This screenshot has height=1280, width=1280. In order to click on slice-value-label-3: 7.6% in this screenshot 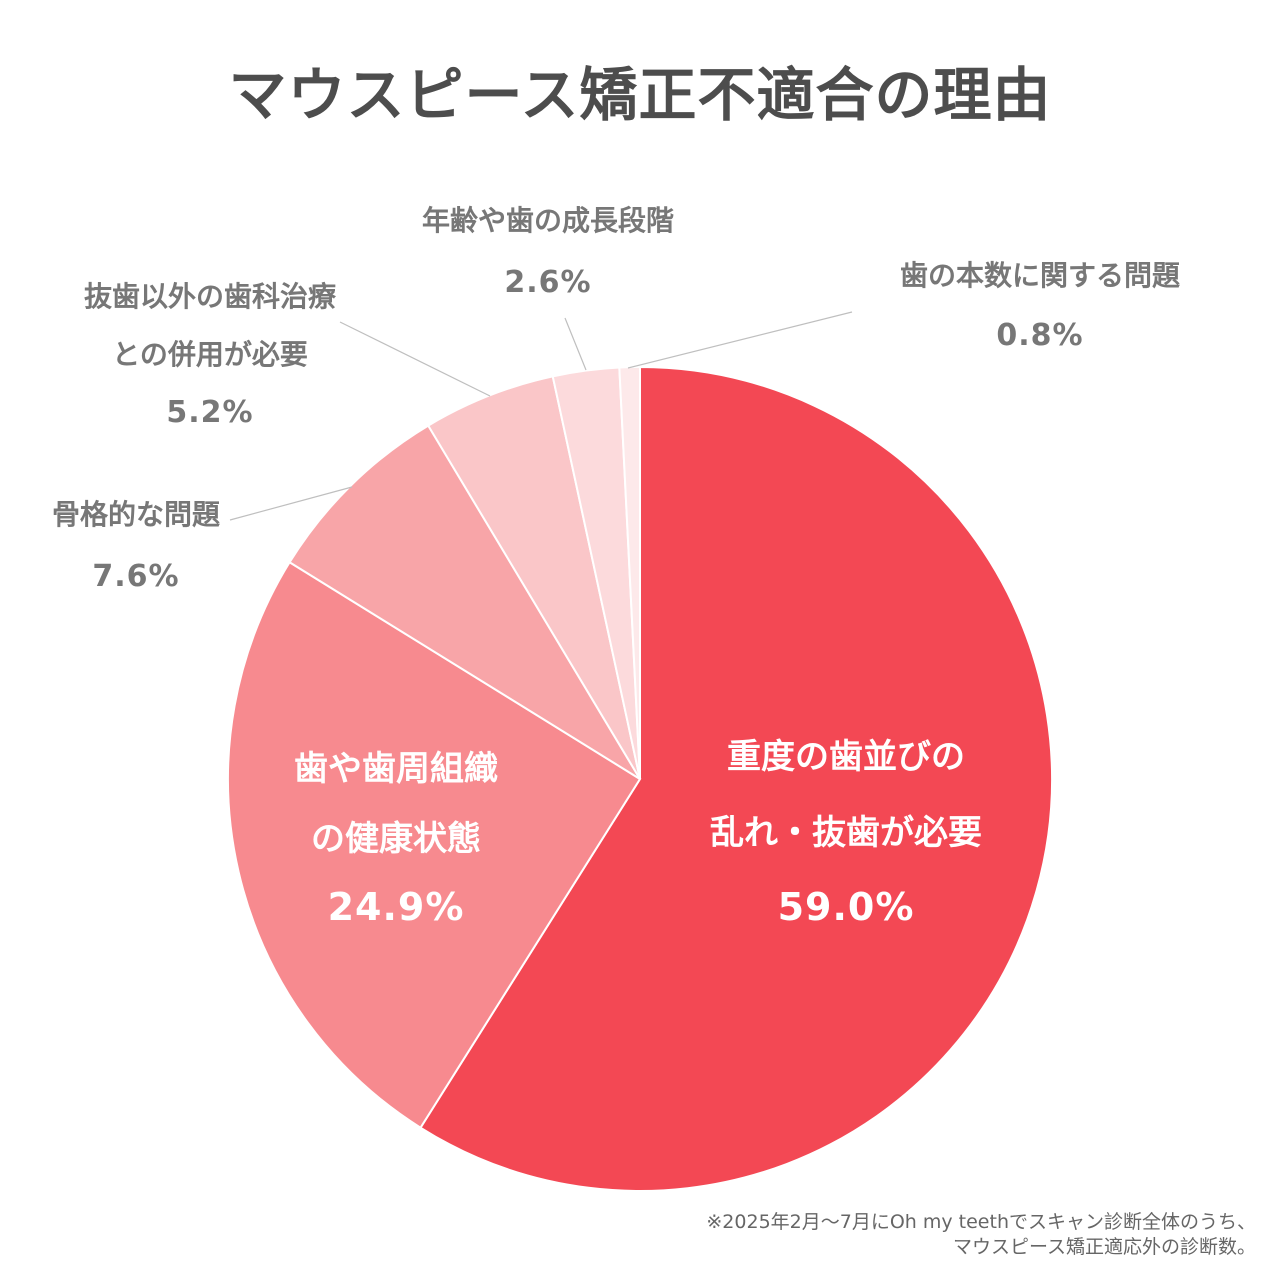, I will do `click(135, 576)`.